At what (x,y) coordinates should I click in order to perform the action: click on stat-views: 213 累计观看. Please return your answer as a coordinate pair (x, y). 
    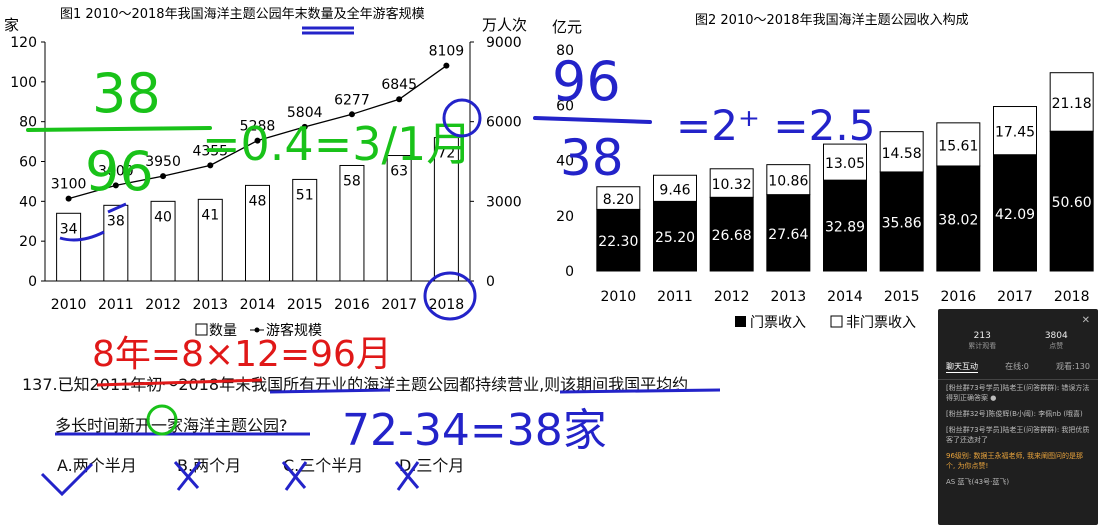
    Looking at the image, I should click on (982, 340).